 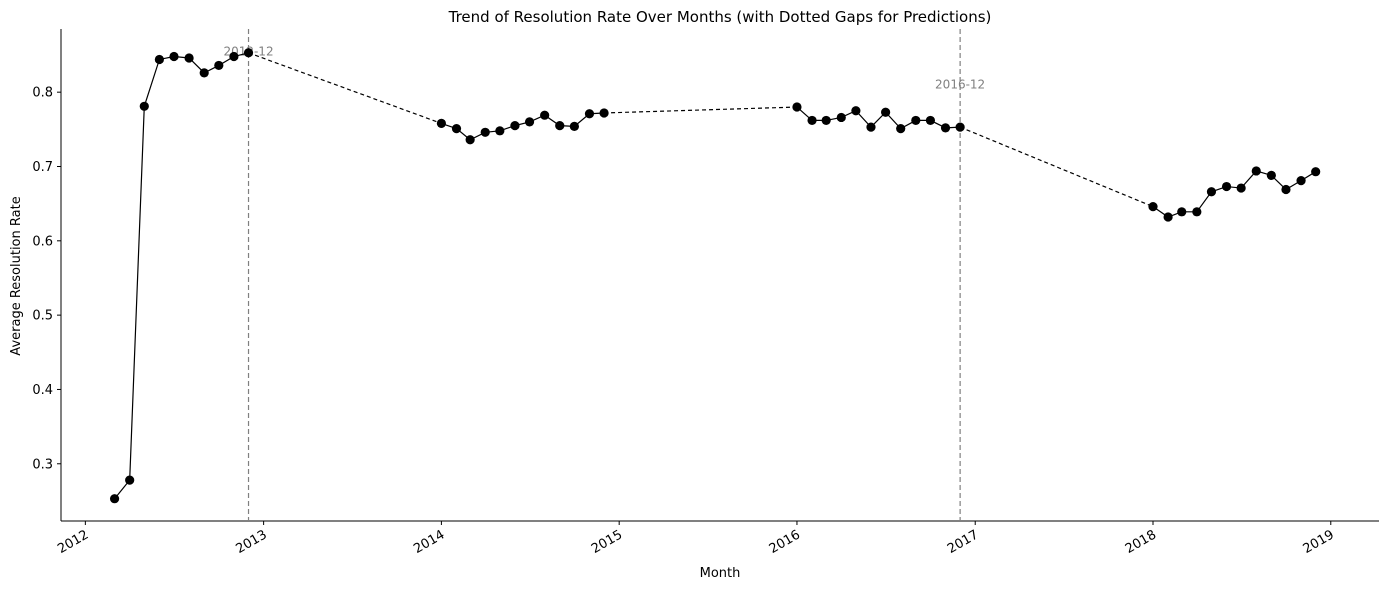 I want to click on x-tick-label: 2019, so click(x=1319, y=542).